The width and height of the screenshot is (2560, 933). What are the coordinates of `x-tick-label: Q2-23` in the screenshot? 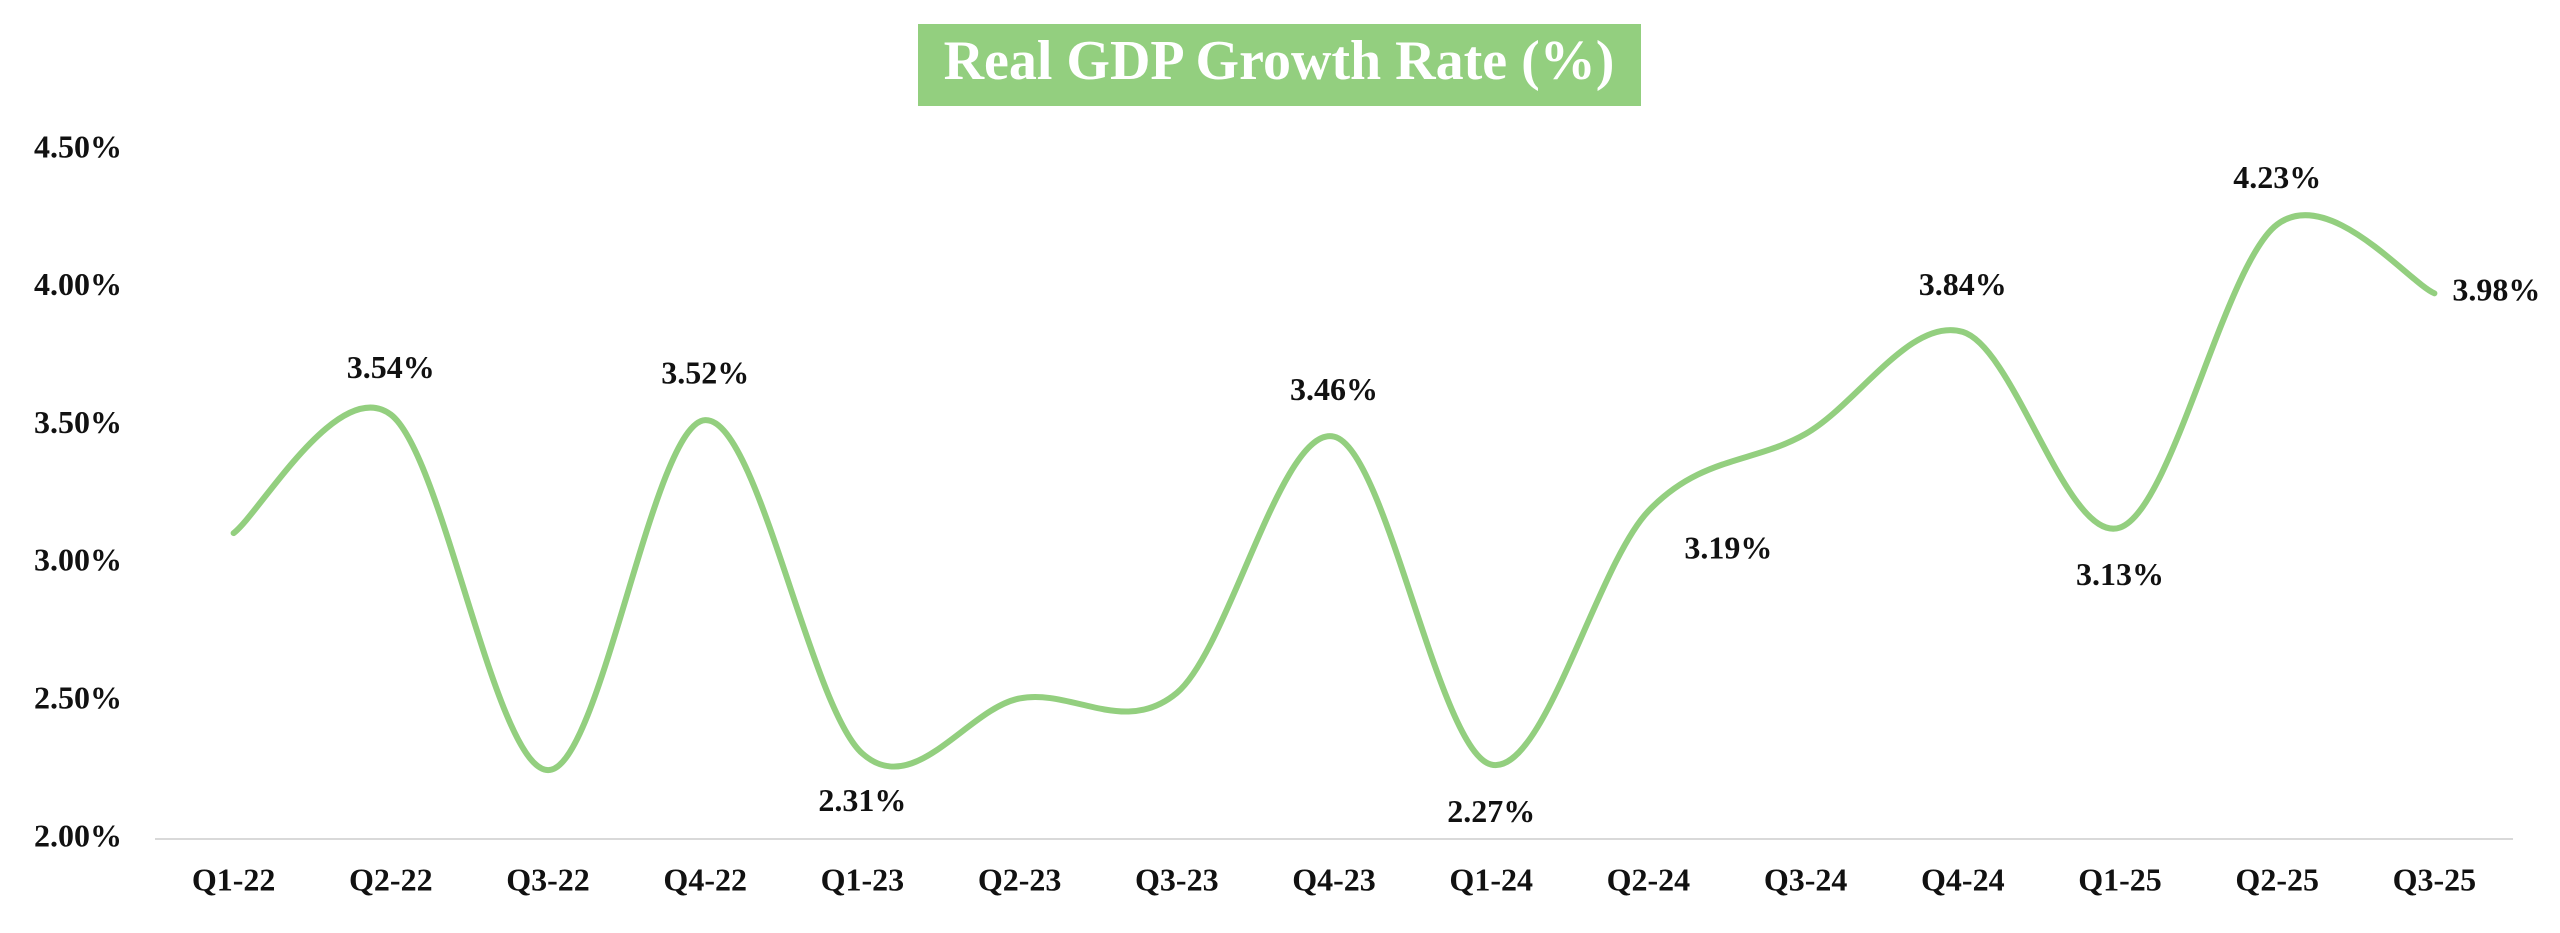 It's located at (1020, 879).